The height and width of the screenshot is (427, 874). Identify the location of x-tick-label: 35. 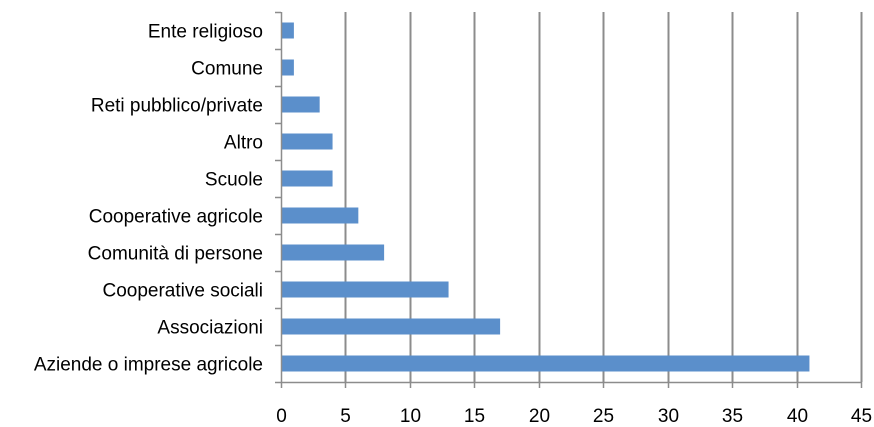
(732, 416).